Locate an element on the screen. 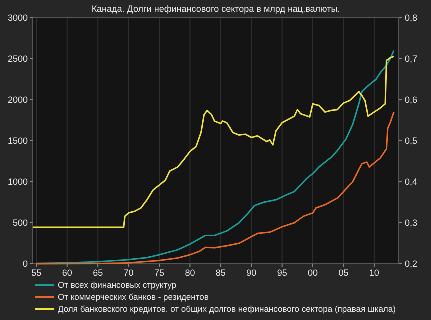 The width and height of the screenshot is (431, 320). y2-tick-label: 0,8 is located at coordinates (411, 18).